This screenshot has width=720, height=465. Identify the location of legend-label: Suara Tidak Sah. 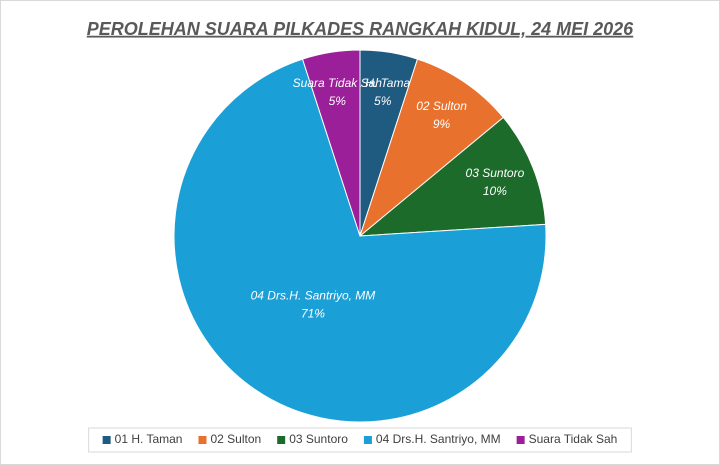
(573, 439).